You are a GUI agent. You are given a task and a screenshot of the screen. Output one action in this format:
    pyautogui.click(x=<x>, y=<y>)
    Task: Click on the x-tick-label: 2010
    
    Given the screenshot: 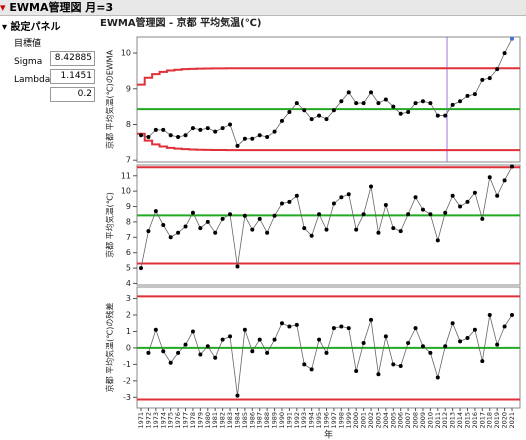 What is the action you would take?
    pyautogui.click(x=430, y=420)
    